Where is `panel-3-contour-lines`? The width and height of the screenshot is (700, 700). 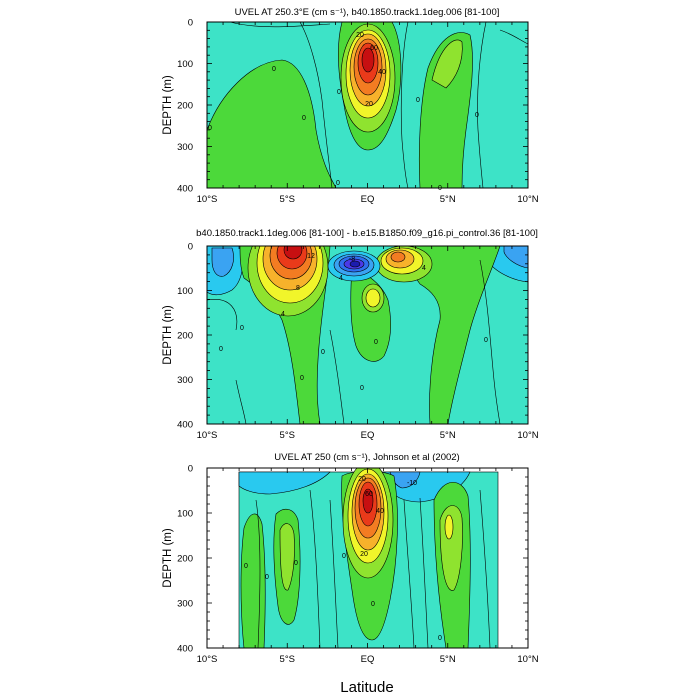 panel-3-contour-lines is located at coordinates (373, 568).